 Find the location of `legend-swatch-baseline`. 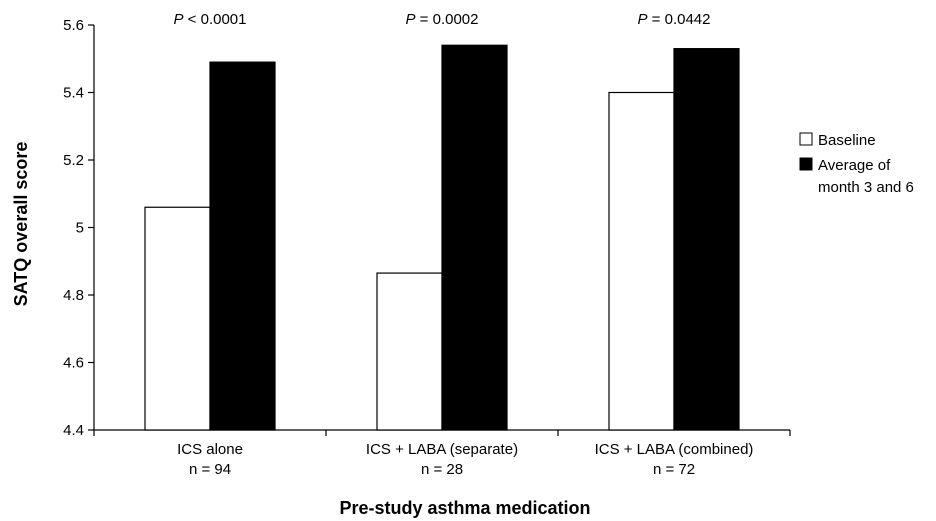

legend-swatch-baseline is located at coordinates (806, 139).